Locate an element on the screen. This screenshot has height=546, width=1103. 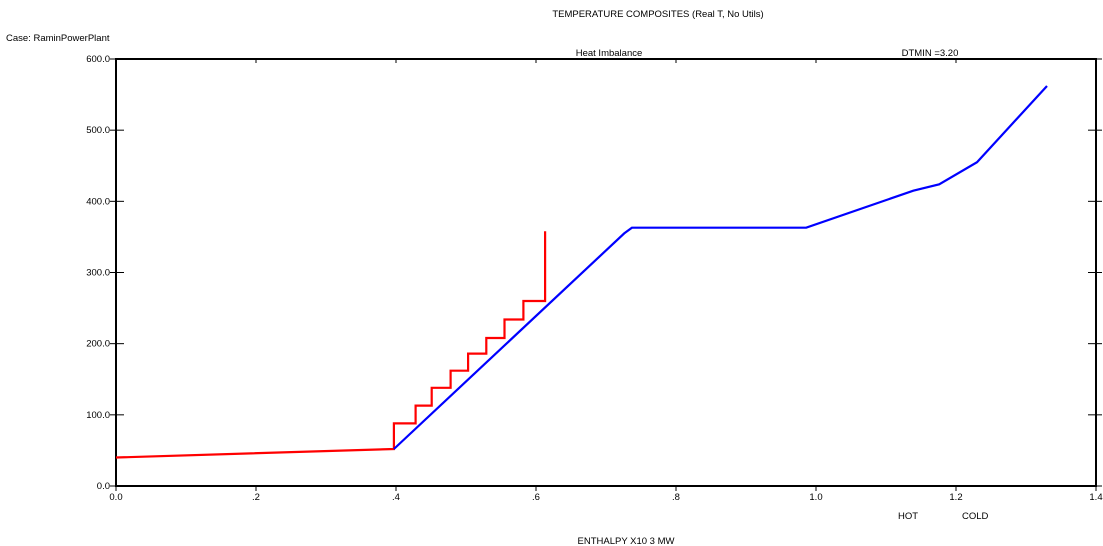
y-tick-label: 600.0 is located at coordinates (98, 59).